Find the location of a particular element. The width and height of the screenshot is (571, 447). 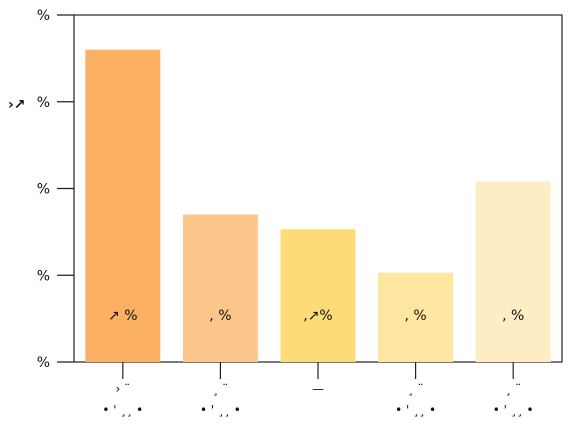

y-axis-glyph: ›↗ is located at coordinates (17, 105).